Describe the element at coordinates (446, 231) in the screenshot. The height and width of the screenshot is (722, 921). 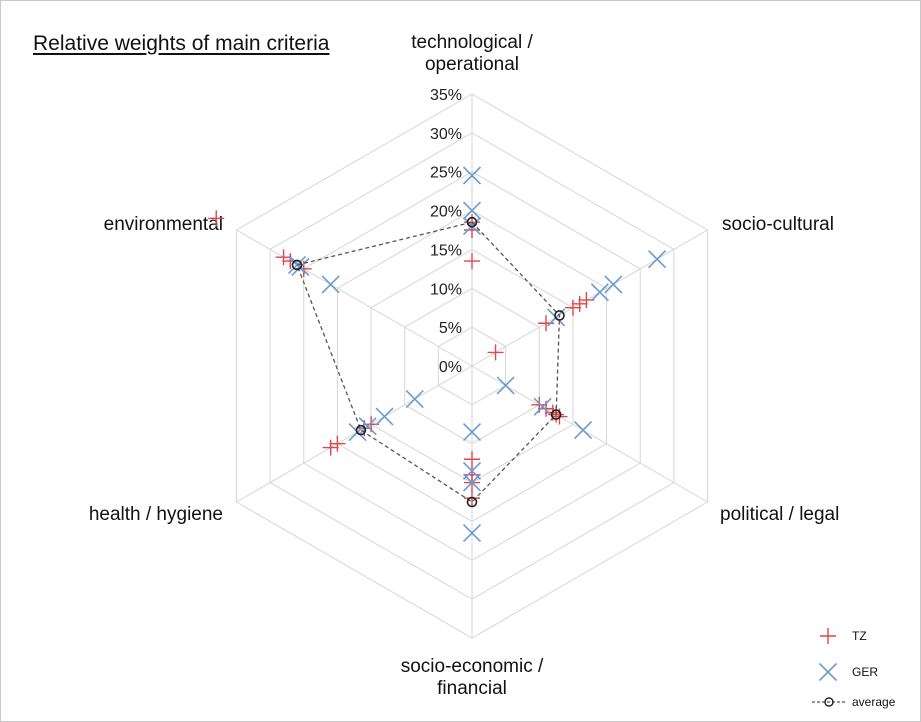
I see `radial-tick-labels: 0% 5% 10% 15% 20% 25% 30% 35%` at that location.